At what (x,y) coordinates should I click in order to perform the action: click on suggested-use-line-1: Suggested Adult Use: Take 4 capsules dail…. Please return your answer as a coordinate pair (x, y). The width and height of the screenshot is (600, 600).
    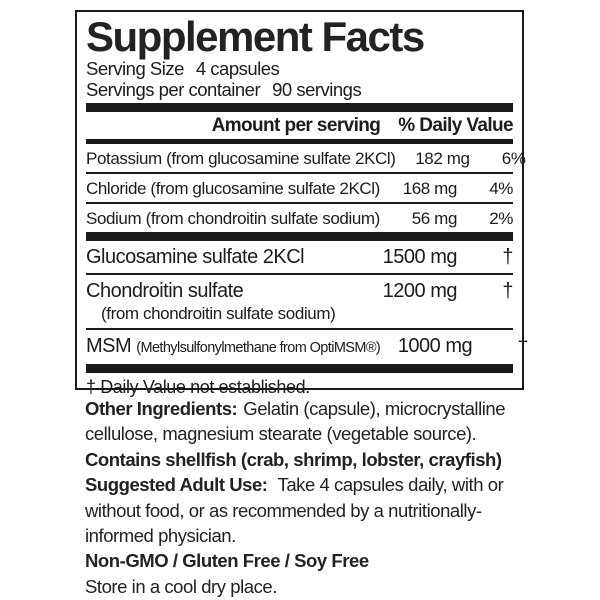
    Looking at the image, I should click on (294, 485).